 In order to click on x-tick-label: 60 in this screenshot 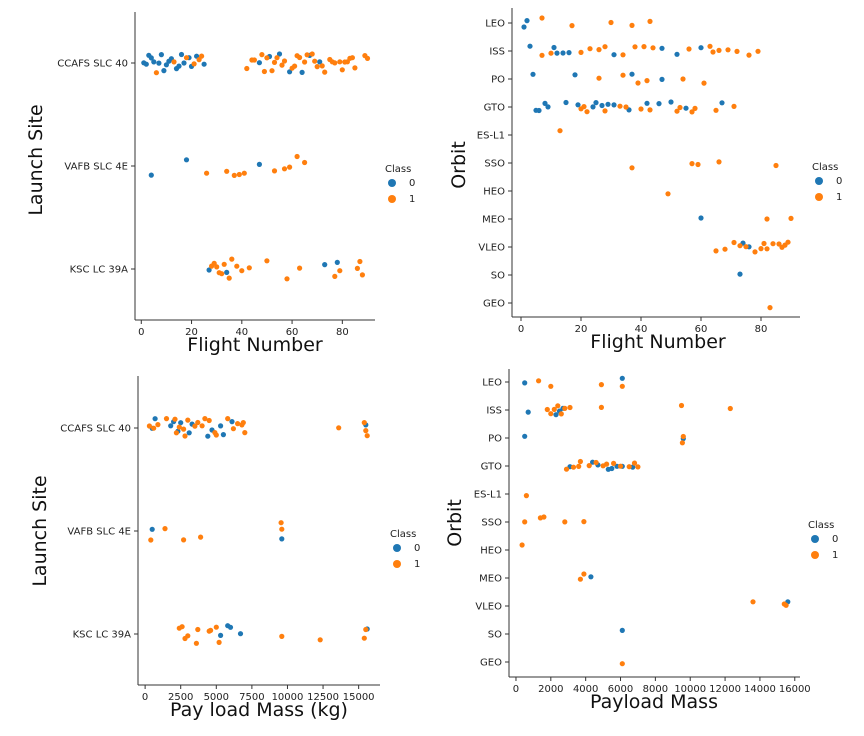, I will do `click(701, 329)`.